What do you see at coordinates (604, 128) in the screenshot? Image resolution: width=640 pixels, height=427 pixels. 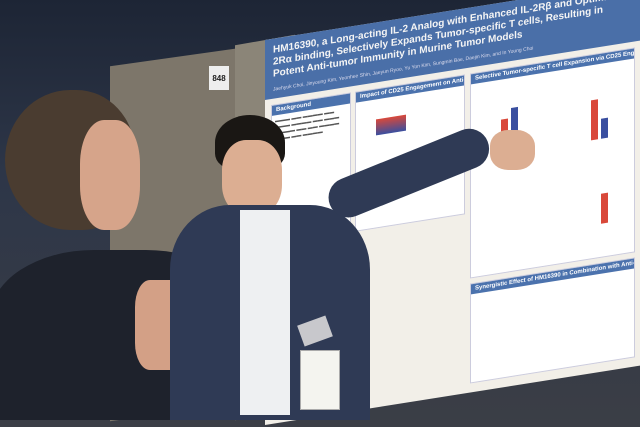 I see `chart-bar-blue` at bounding box center [604, 128].